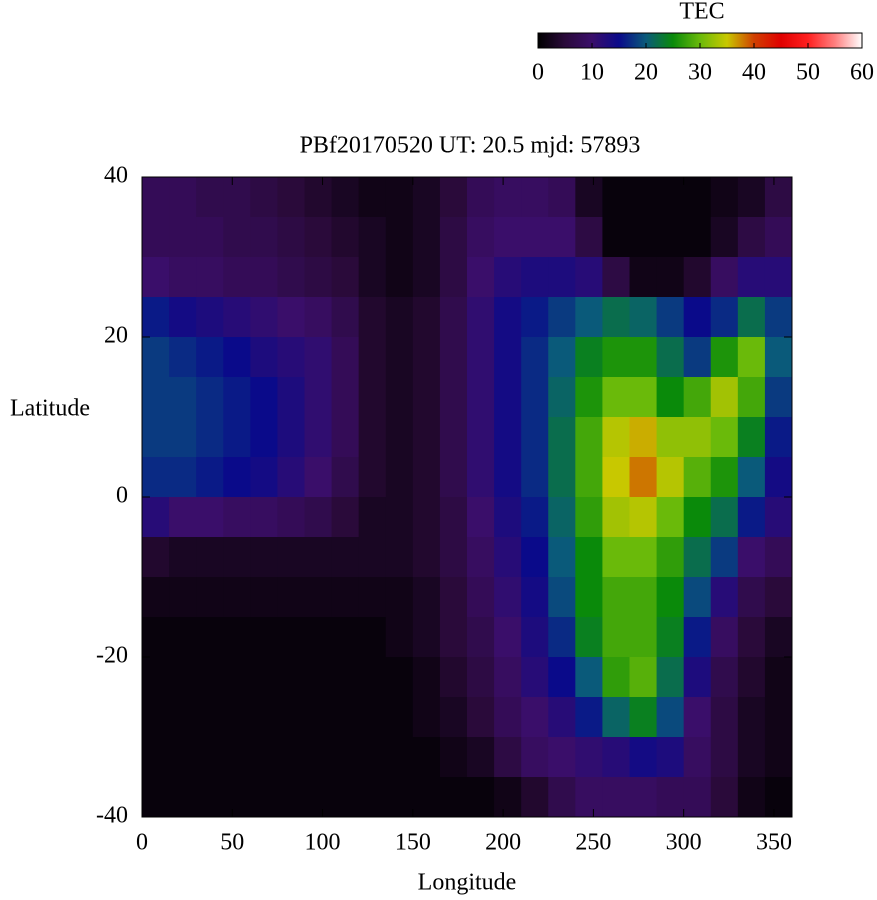 Image resolution: width=877 pixels, height=900 pixels. I want to click on x-tick-label: 50, so click(232, 843).